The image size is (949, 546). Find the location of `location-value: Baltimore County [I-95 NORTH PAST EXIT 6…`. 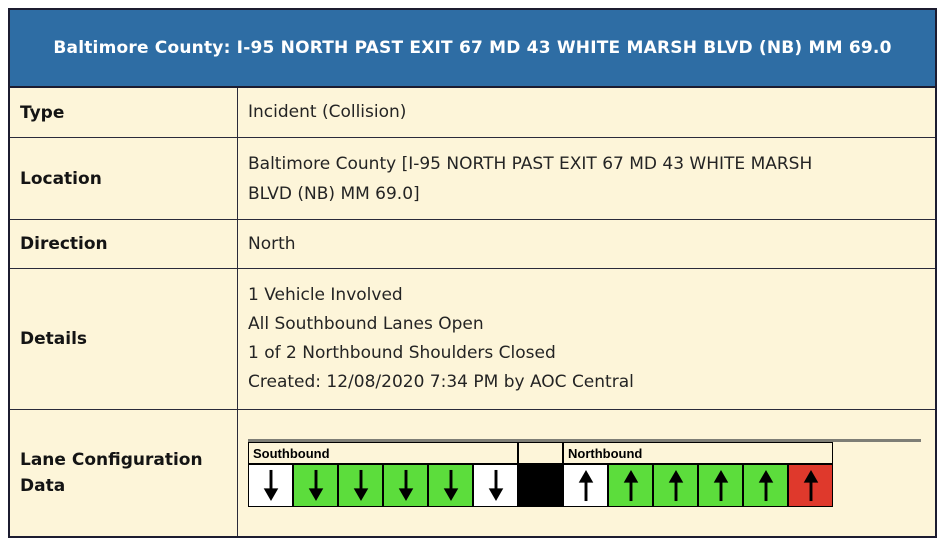

location-value: Baltimore County [I-95 NORTH PAST EXIT 6… is located at coordinates (586, 178).